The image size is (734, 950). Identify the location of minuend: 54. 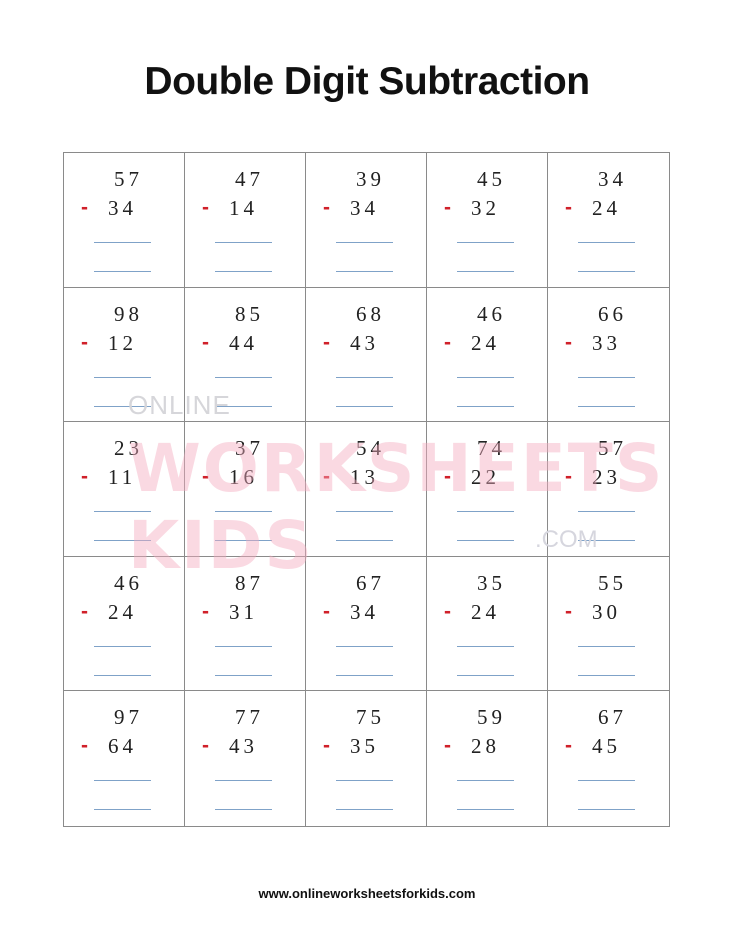
(370, 448).